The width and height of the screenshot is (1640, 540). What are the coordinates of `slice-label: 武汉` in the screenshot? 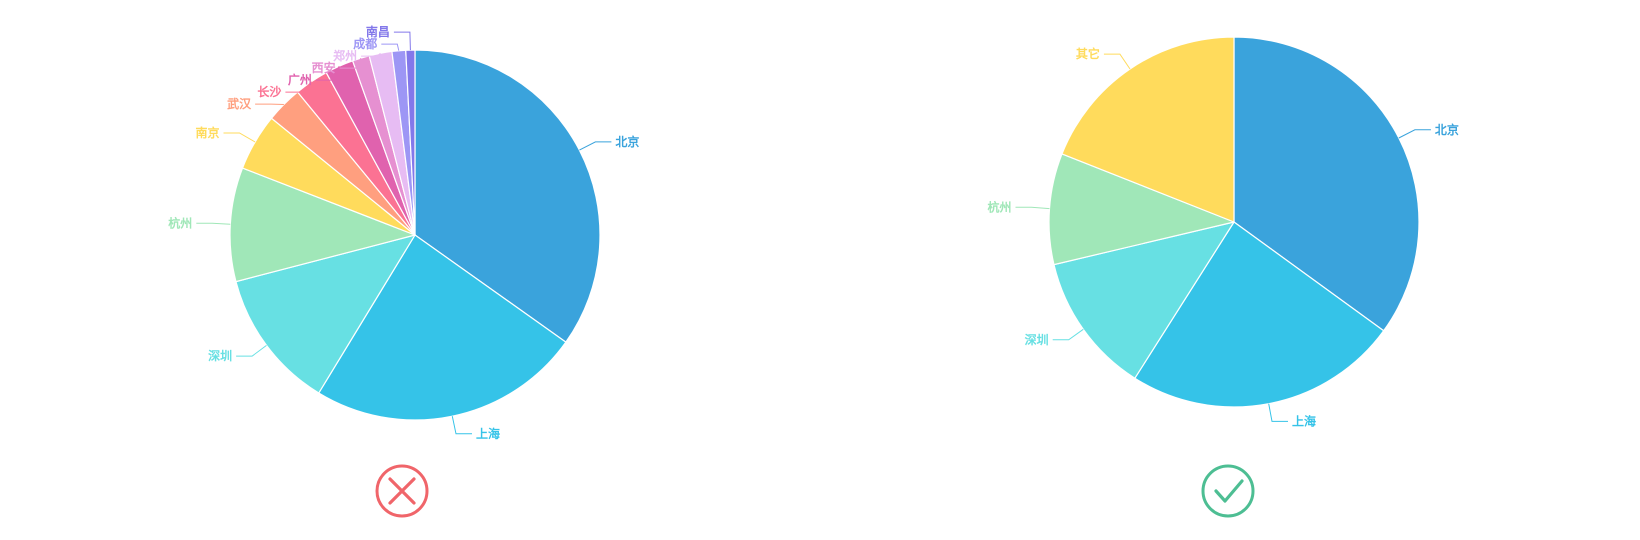 It's located at (239, 103).